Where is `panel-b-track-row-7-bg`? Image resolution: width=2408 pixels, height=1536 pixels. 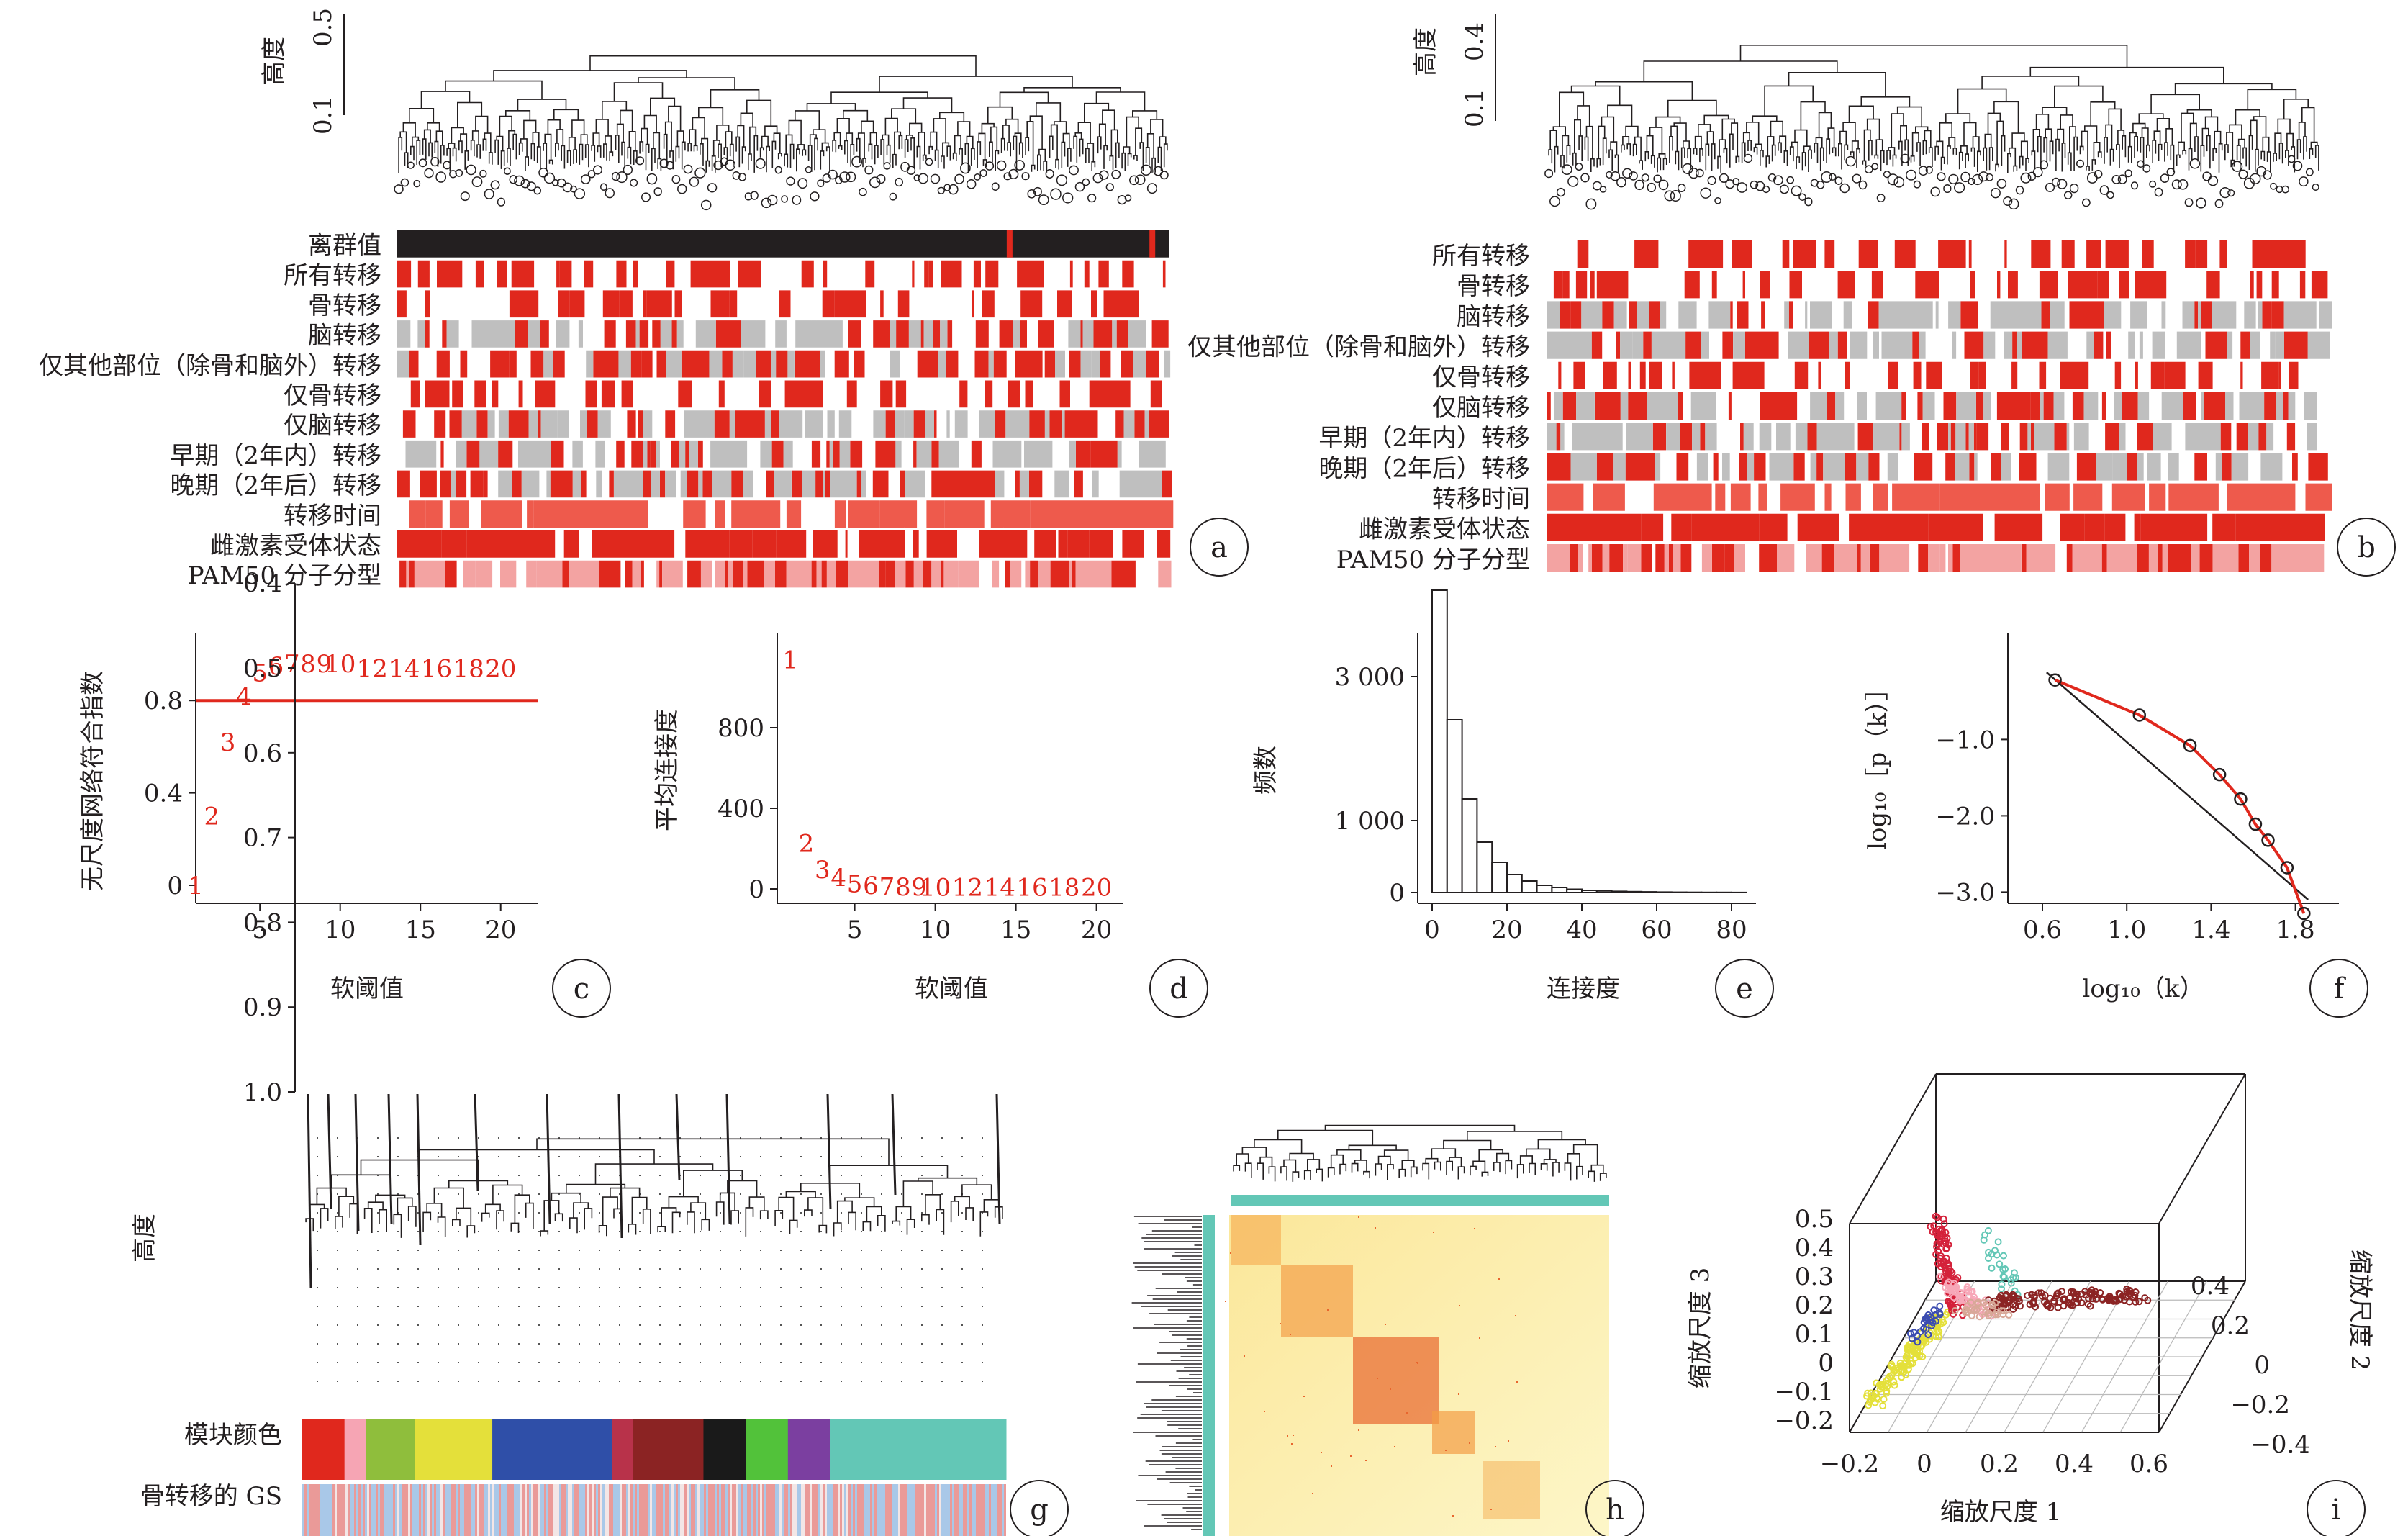
panel-b-track-row-7-bg is located at coordinates (1934, 467).